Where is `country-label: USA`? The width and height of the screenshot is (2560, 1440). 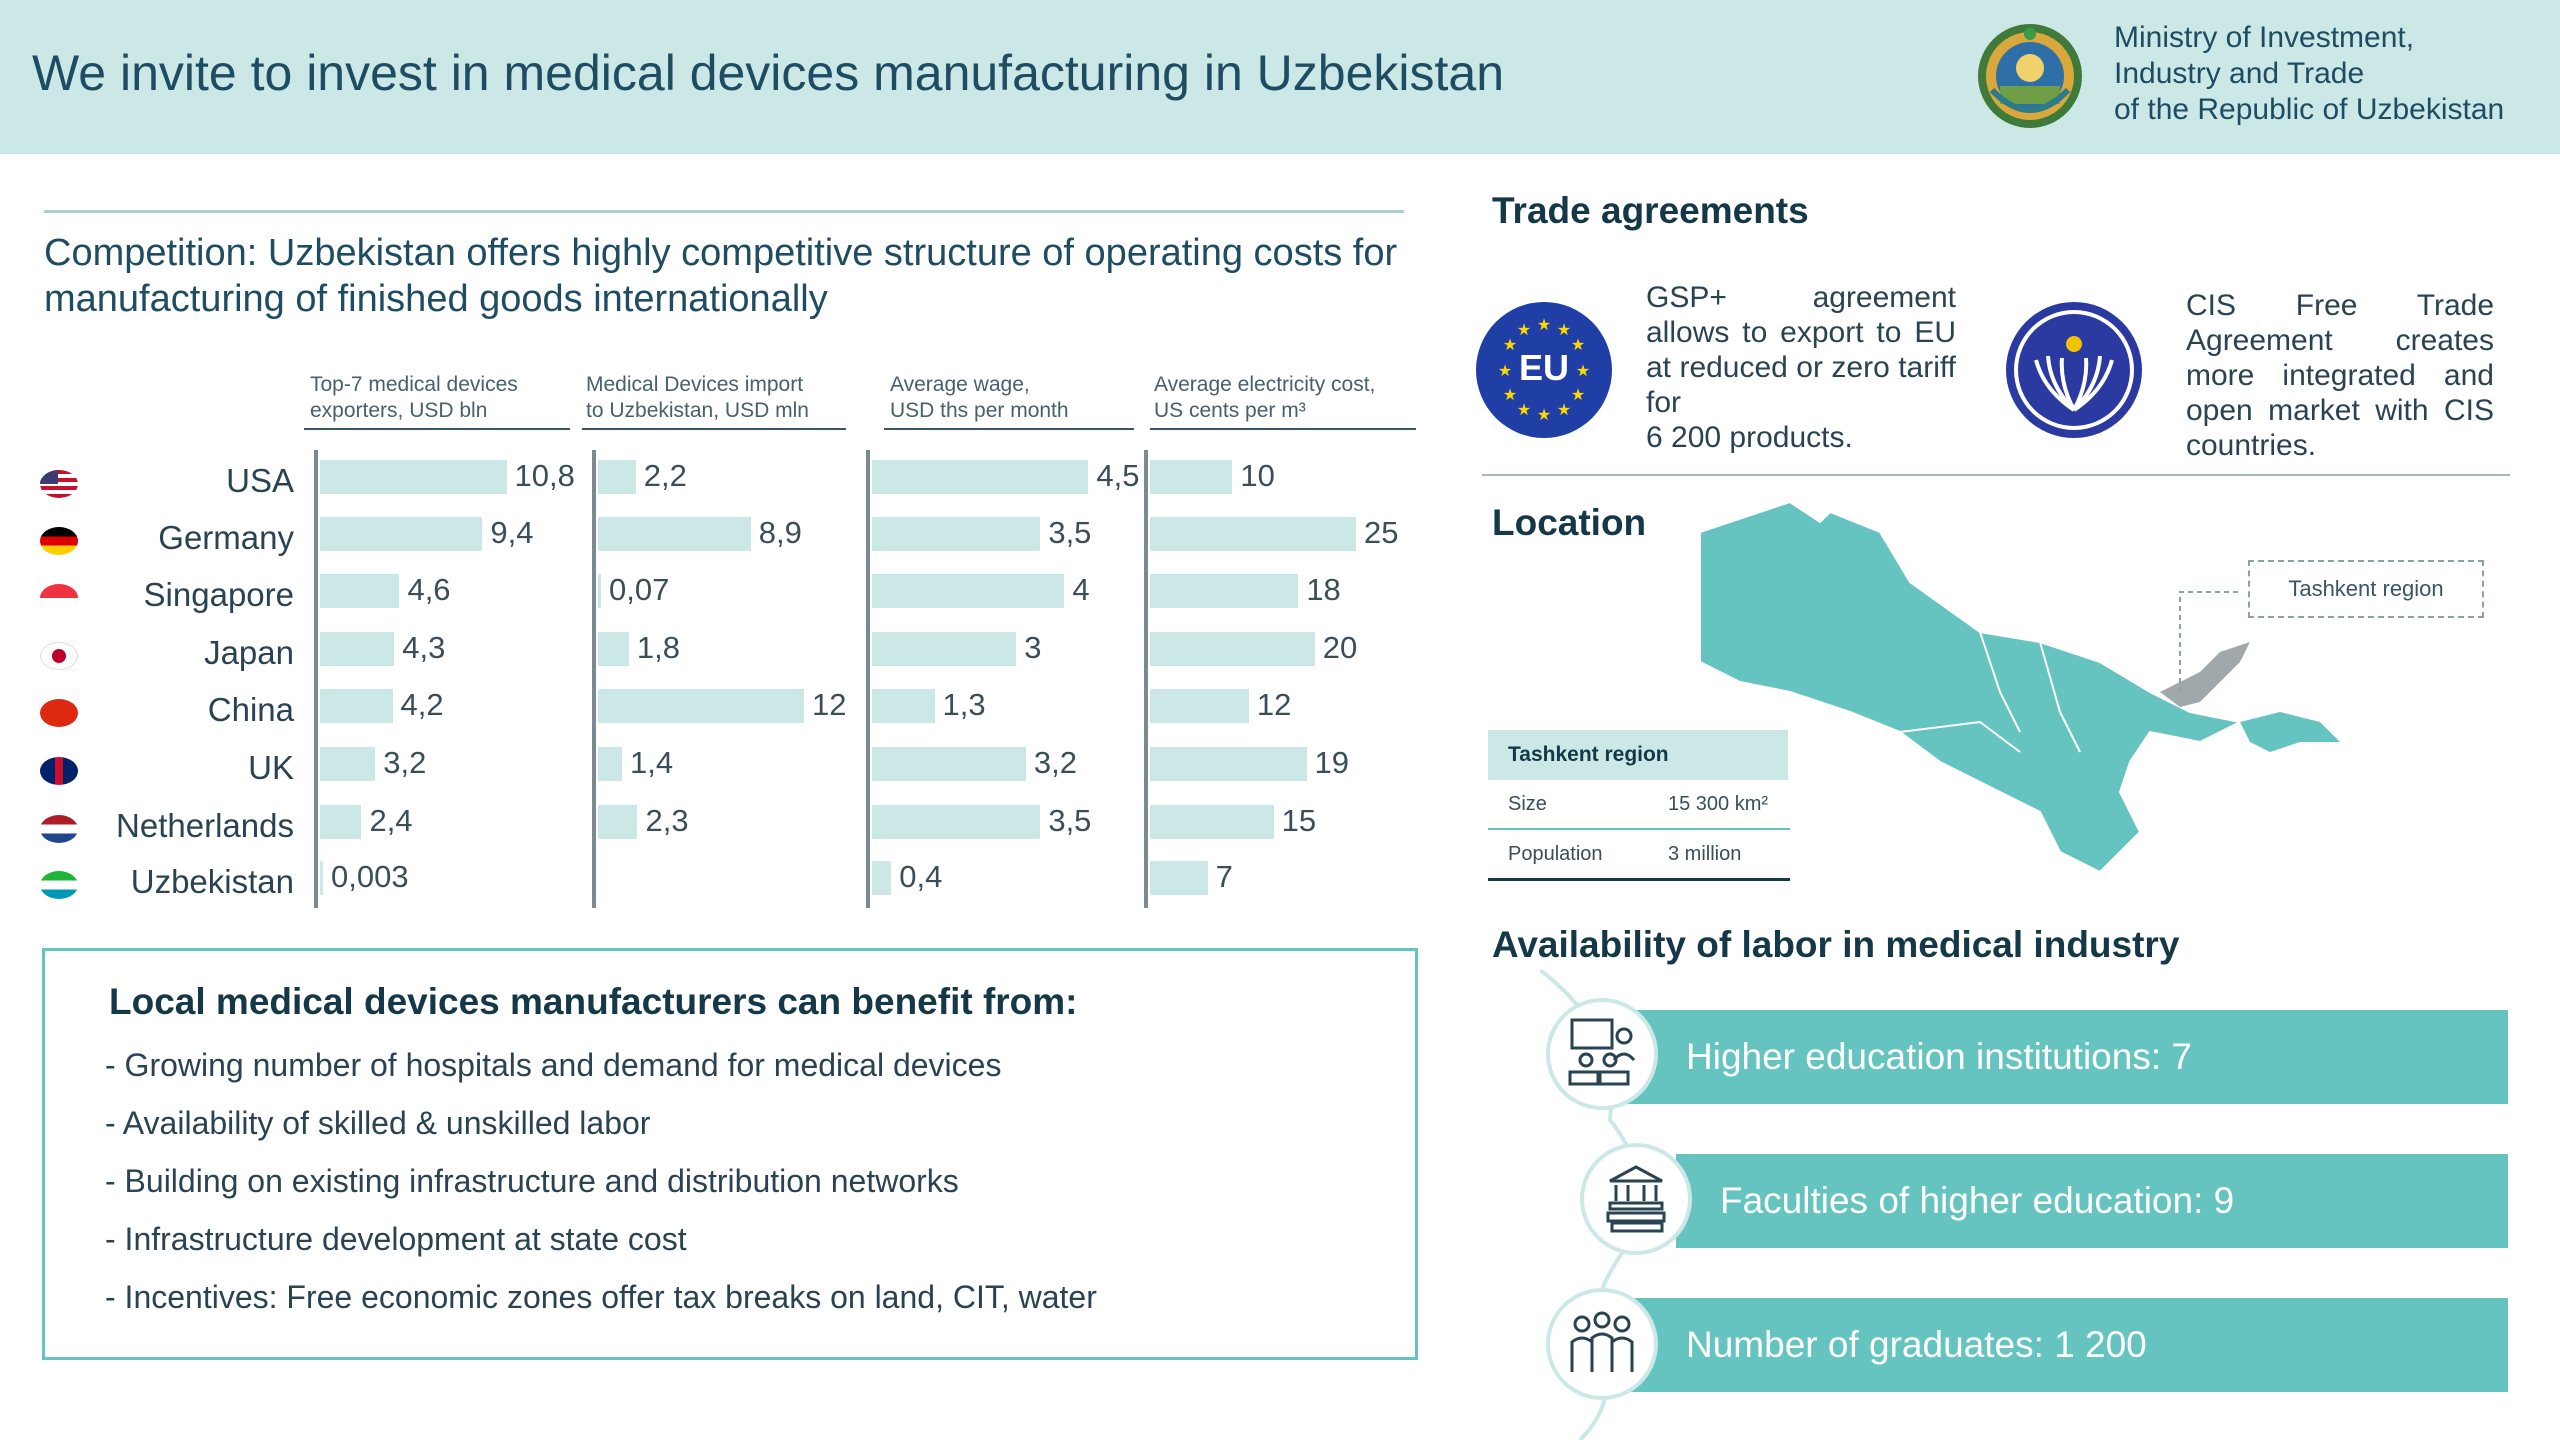 country-label: USA is located at coordinates (260, 480).